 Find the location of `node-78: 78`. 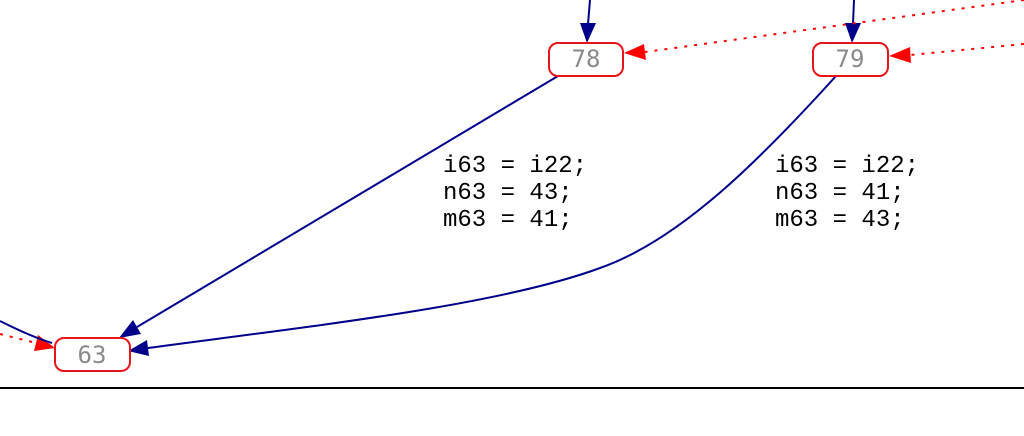

node-78: 78 is located at coordinates (586, 59).